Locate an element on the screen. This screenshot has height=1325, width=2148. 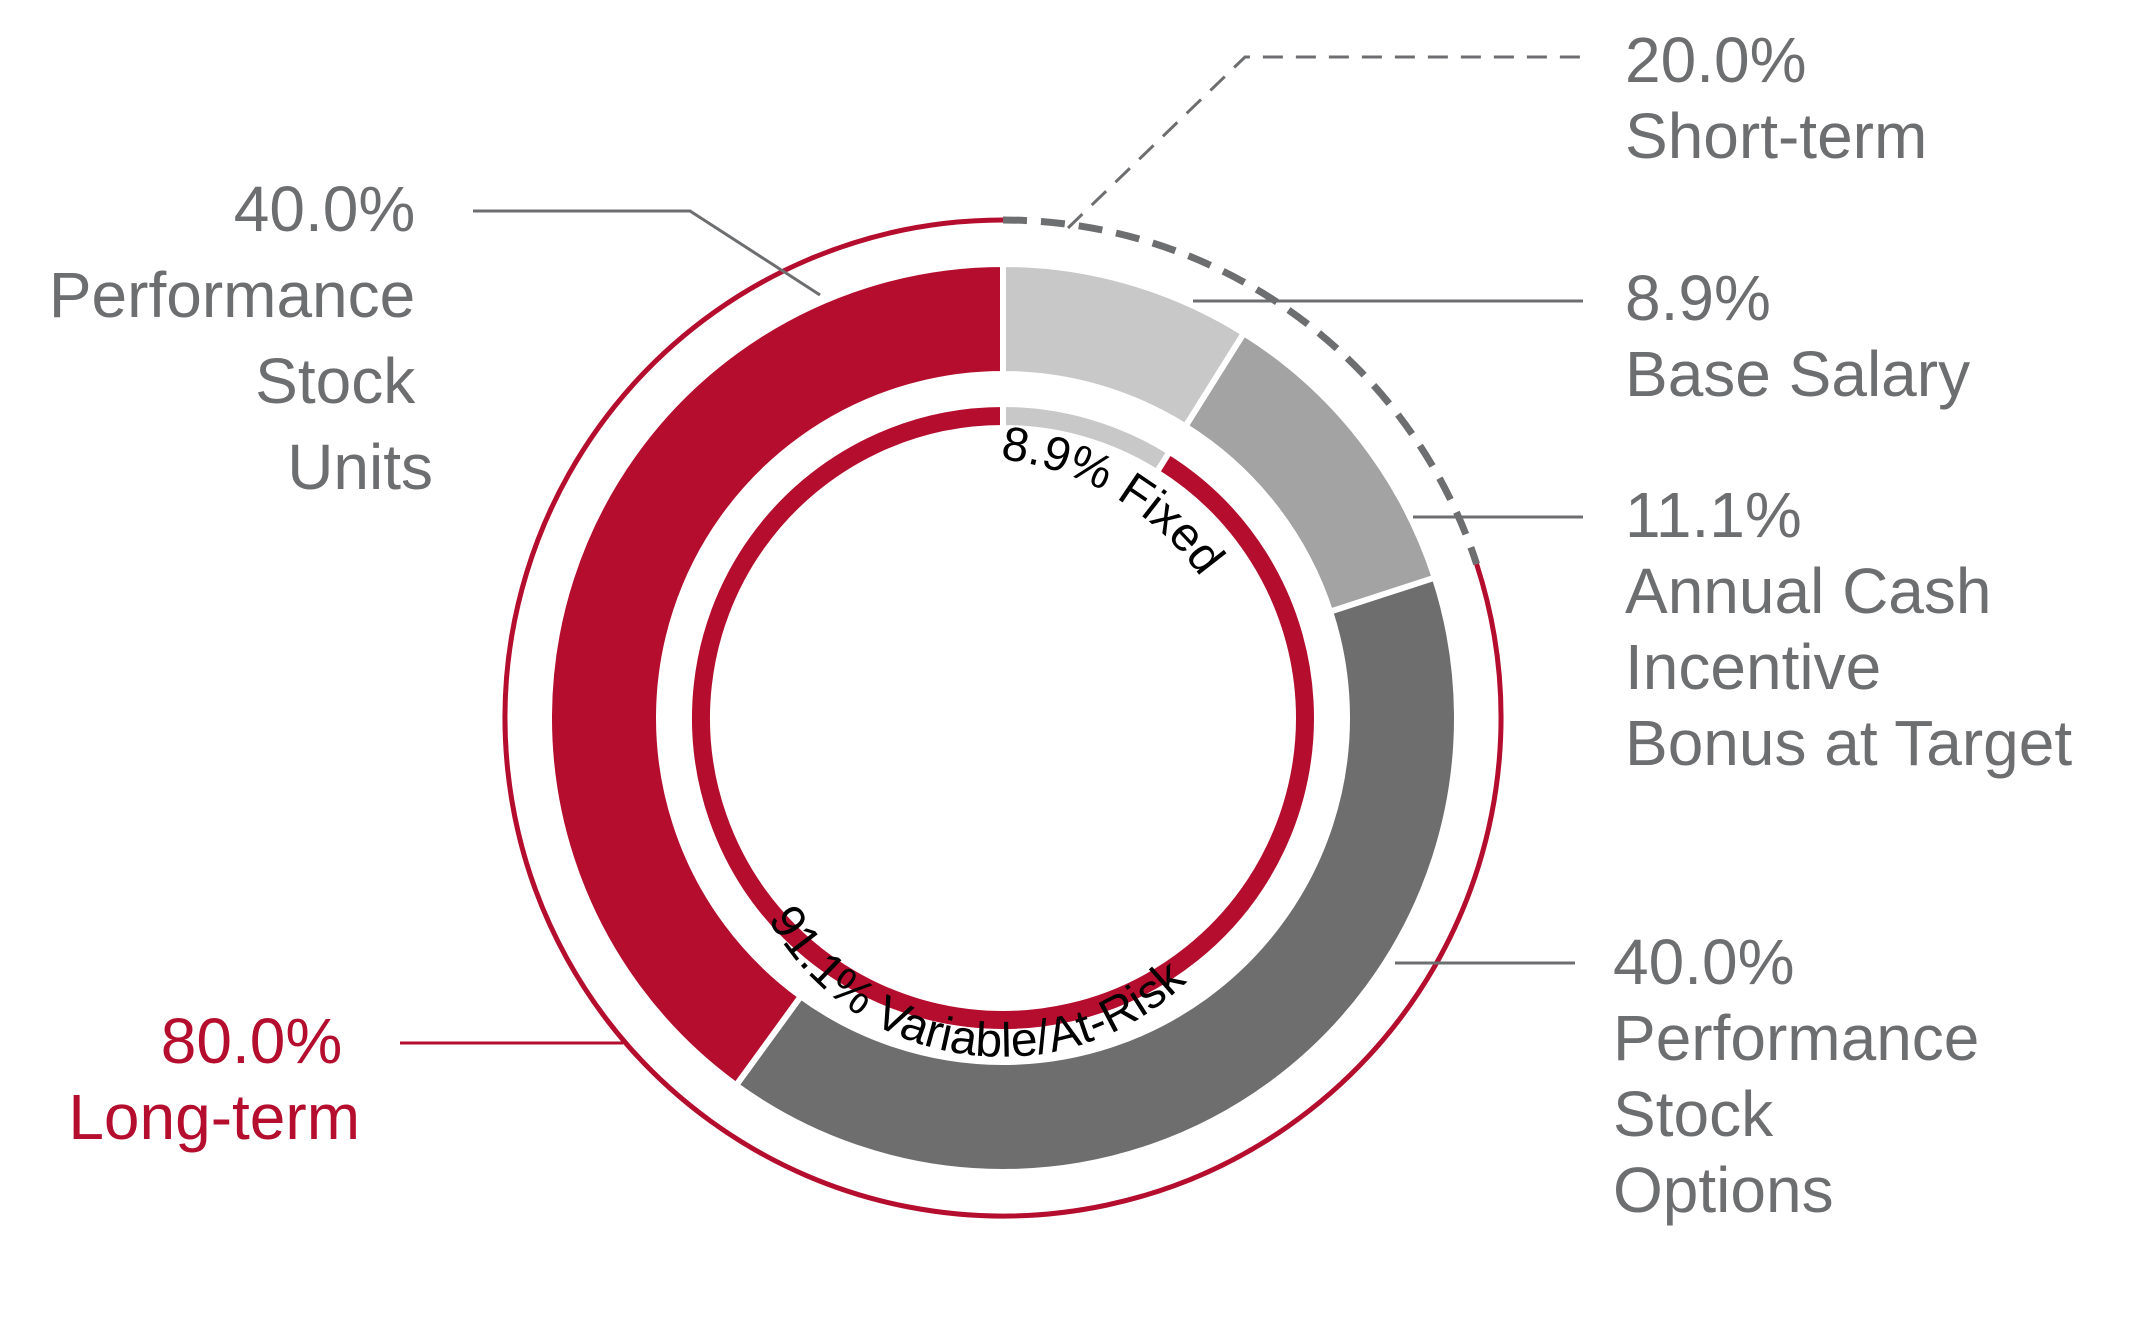
base-salary-pct: 8.9% is located at coordinates (1698, 298).